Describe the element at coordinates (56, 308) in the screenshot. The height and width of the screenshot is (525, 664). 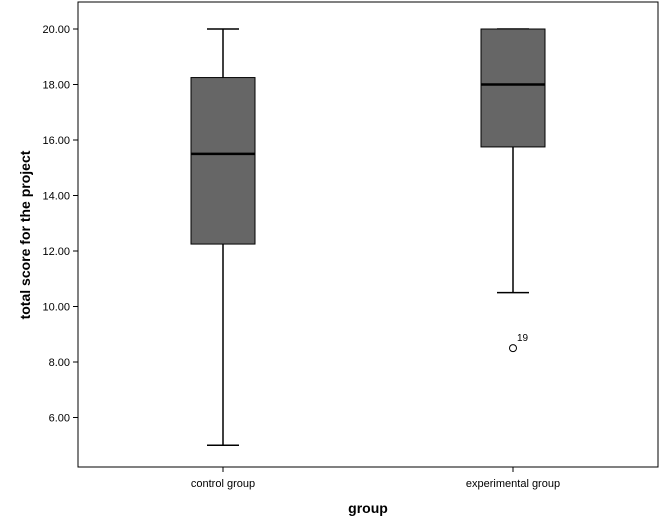
I see `y-tick-label: 10.00` at that location.